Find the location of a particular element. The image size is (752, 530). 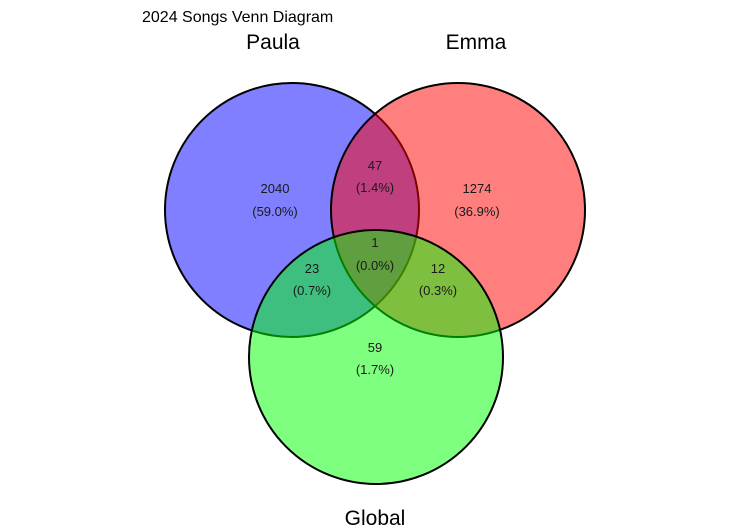

region-all-three: 1 (0.0%) is located at coordinates (375, 254).